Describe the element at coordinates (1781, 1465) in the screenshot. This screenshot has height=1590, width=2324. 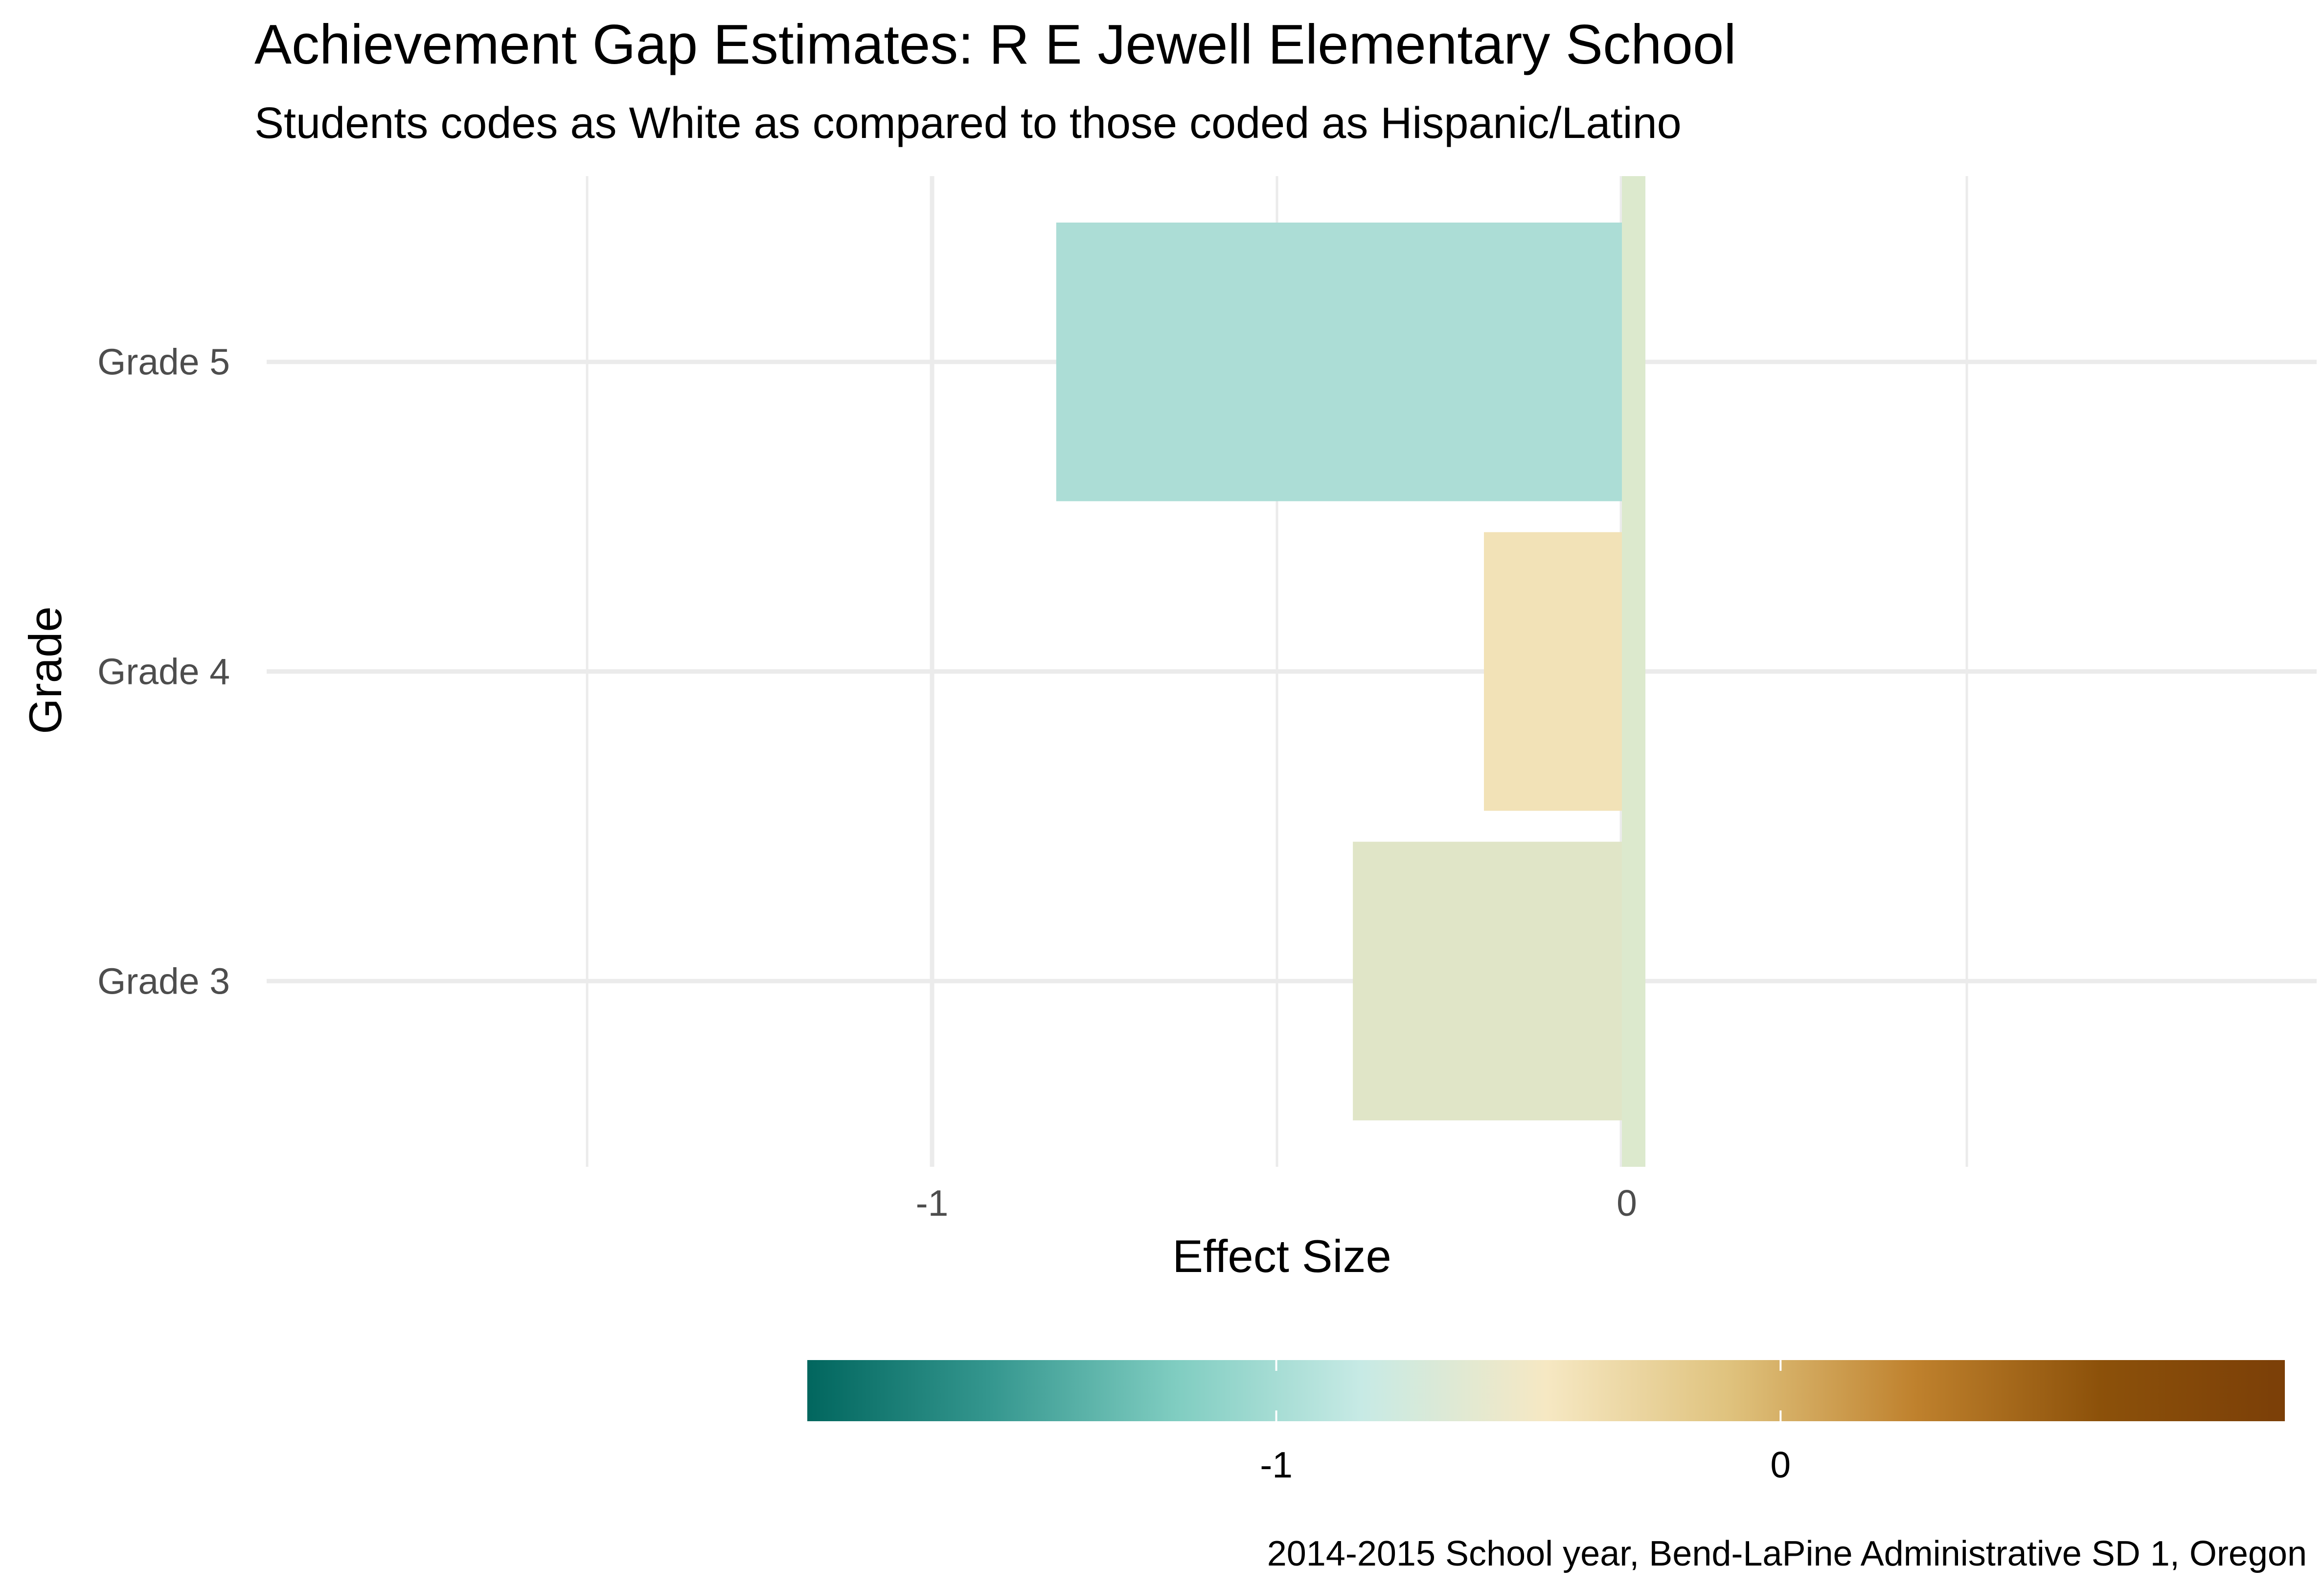
I see `colorbar-tick-label: 0` at that location.